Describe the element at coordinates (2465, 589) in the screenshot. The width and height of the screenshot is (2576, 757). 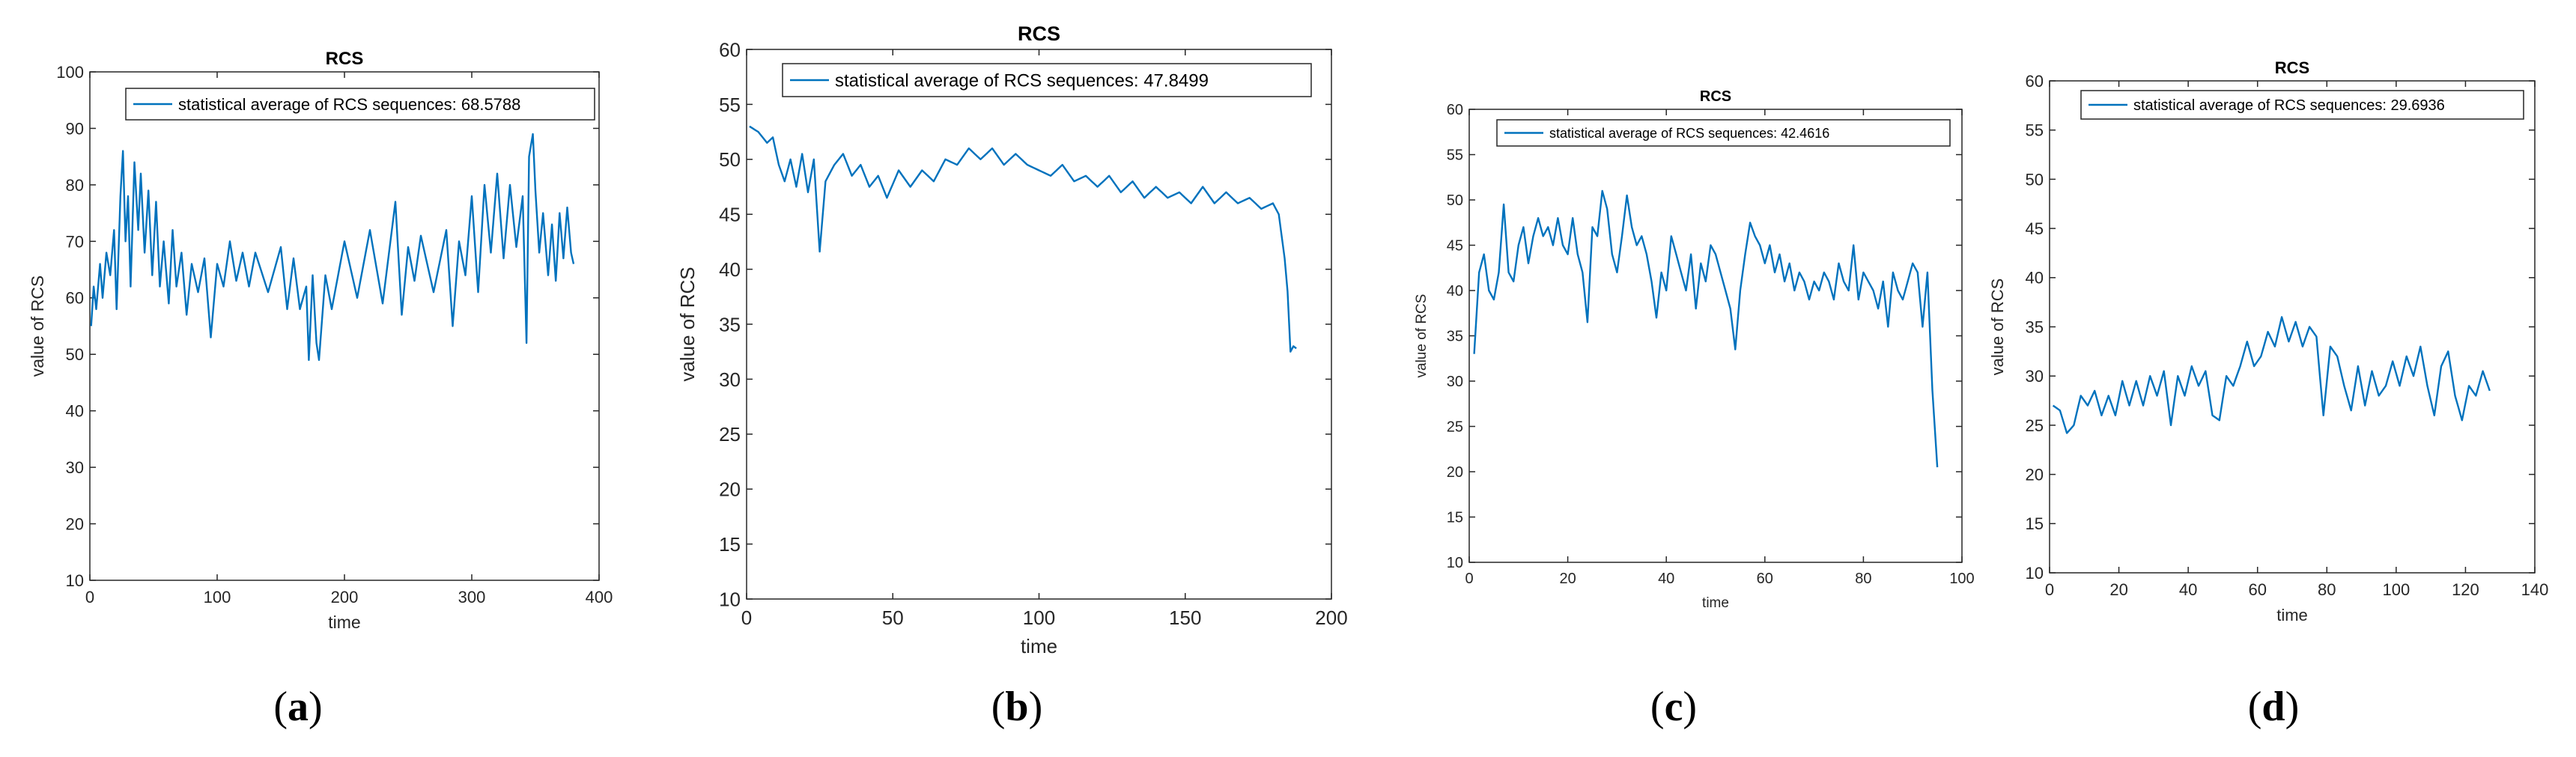
I see `x-tick-label: 120` at that location.